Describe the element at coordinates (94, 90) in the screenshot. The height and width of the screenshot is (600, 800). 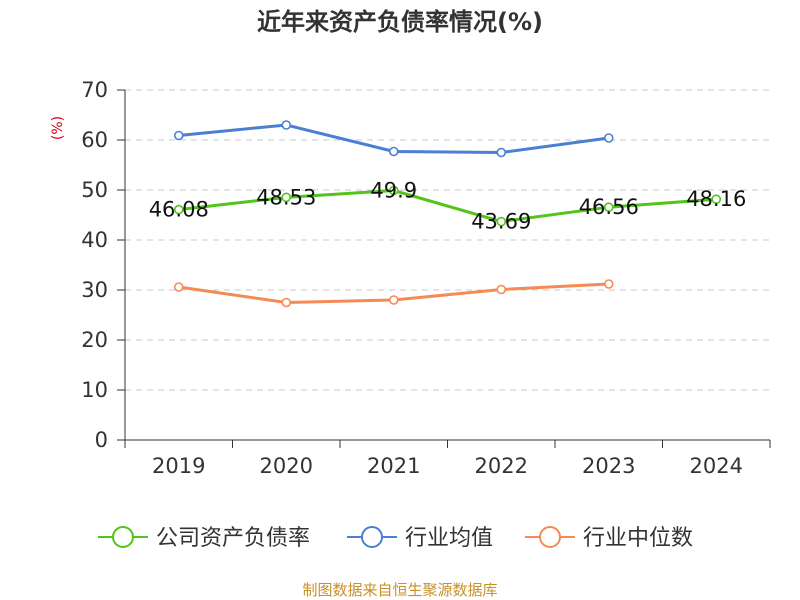
I see `y-tick-label: 70` at that location.